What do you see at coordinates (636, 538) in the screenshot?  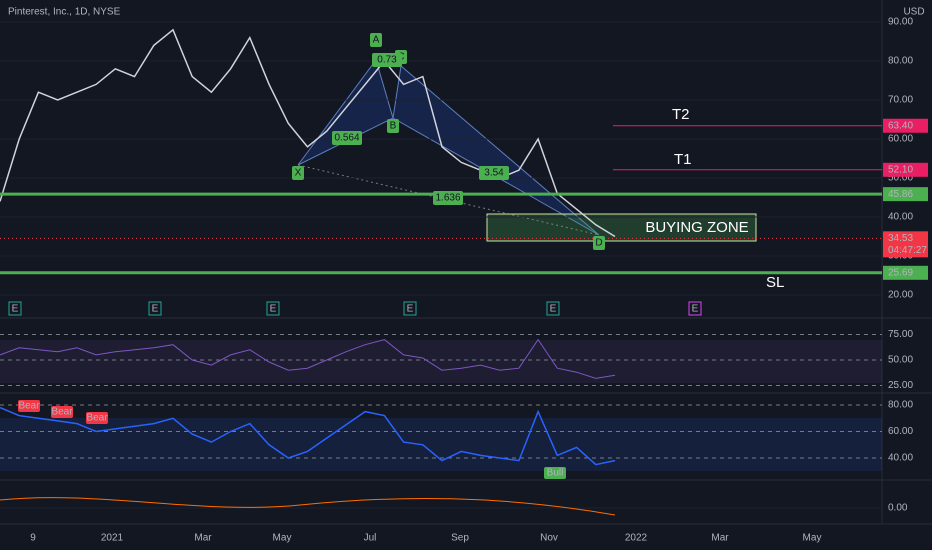 I see `x-tick-label: 2022` at bounding box center [636, 538].